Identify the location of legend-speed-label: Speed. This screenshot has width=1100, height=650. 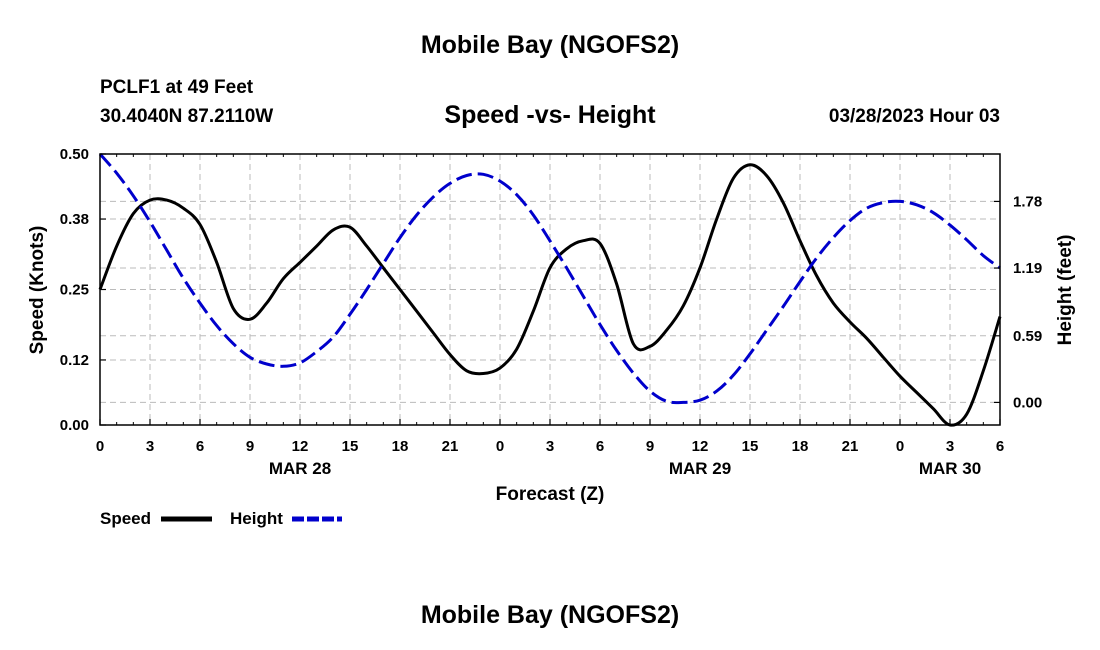
(126, 518).